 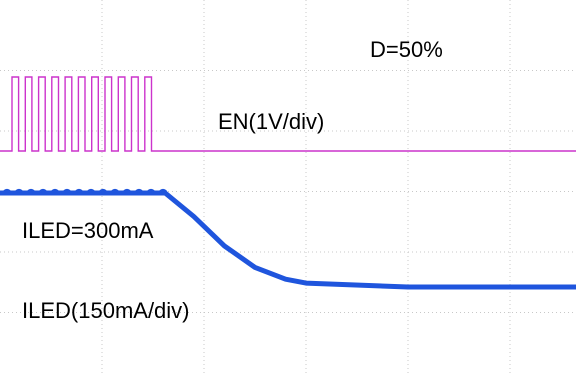 I want to click on annotation-duty: D=50%, so click(x=406, y=49).